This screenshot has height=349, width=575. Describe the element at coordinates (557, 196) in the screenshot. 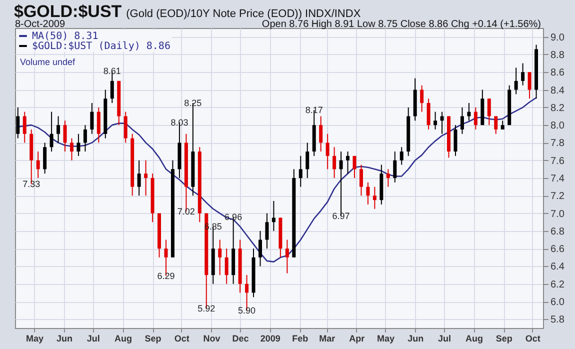

I see `y-tick-label: 7.2` at that location.